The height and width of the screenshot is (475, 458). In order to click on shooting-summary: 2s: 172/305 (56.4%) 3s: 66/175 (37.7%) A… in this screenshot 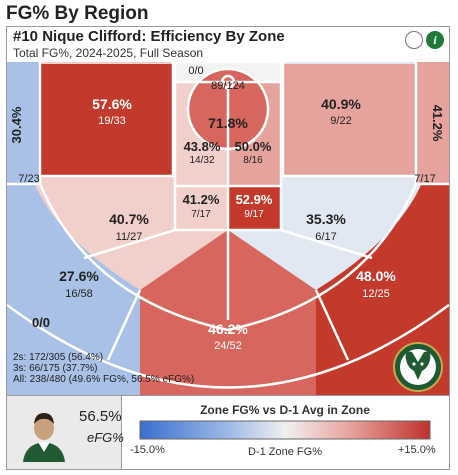, I will do `click(103, 368)`.